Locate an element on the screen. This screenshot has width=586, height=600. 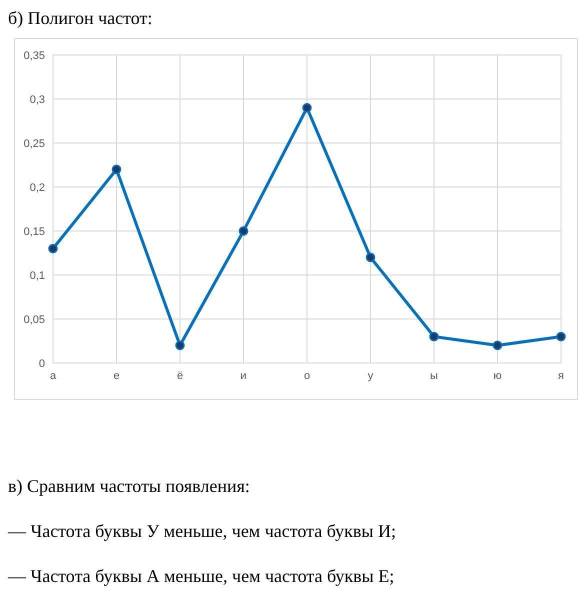
y-tick-label: 0,15 is located at coordinates (34, 232).